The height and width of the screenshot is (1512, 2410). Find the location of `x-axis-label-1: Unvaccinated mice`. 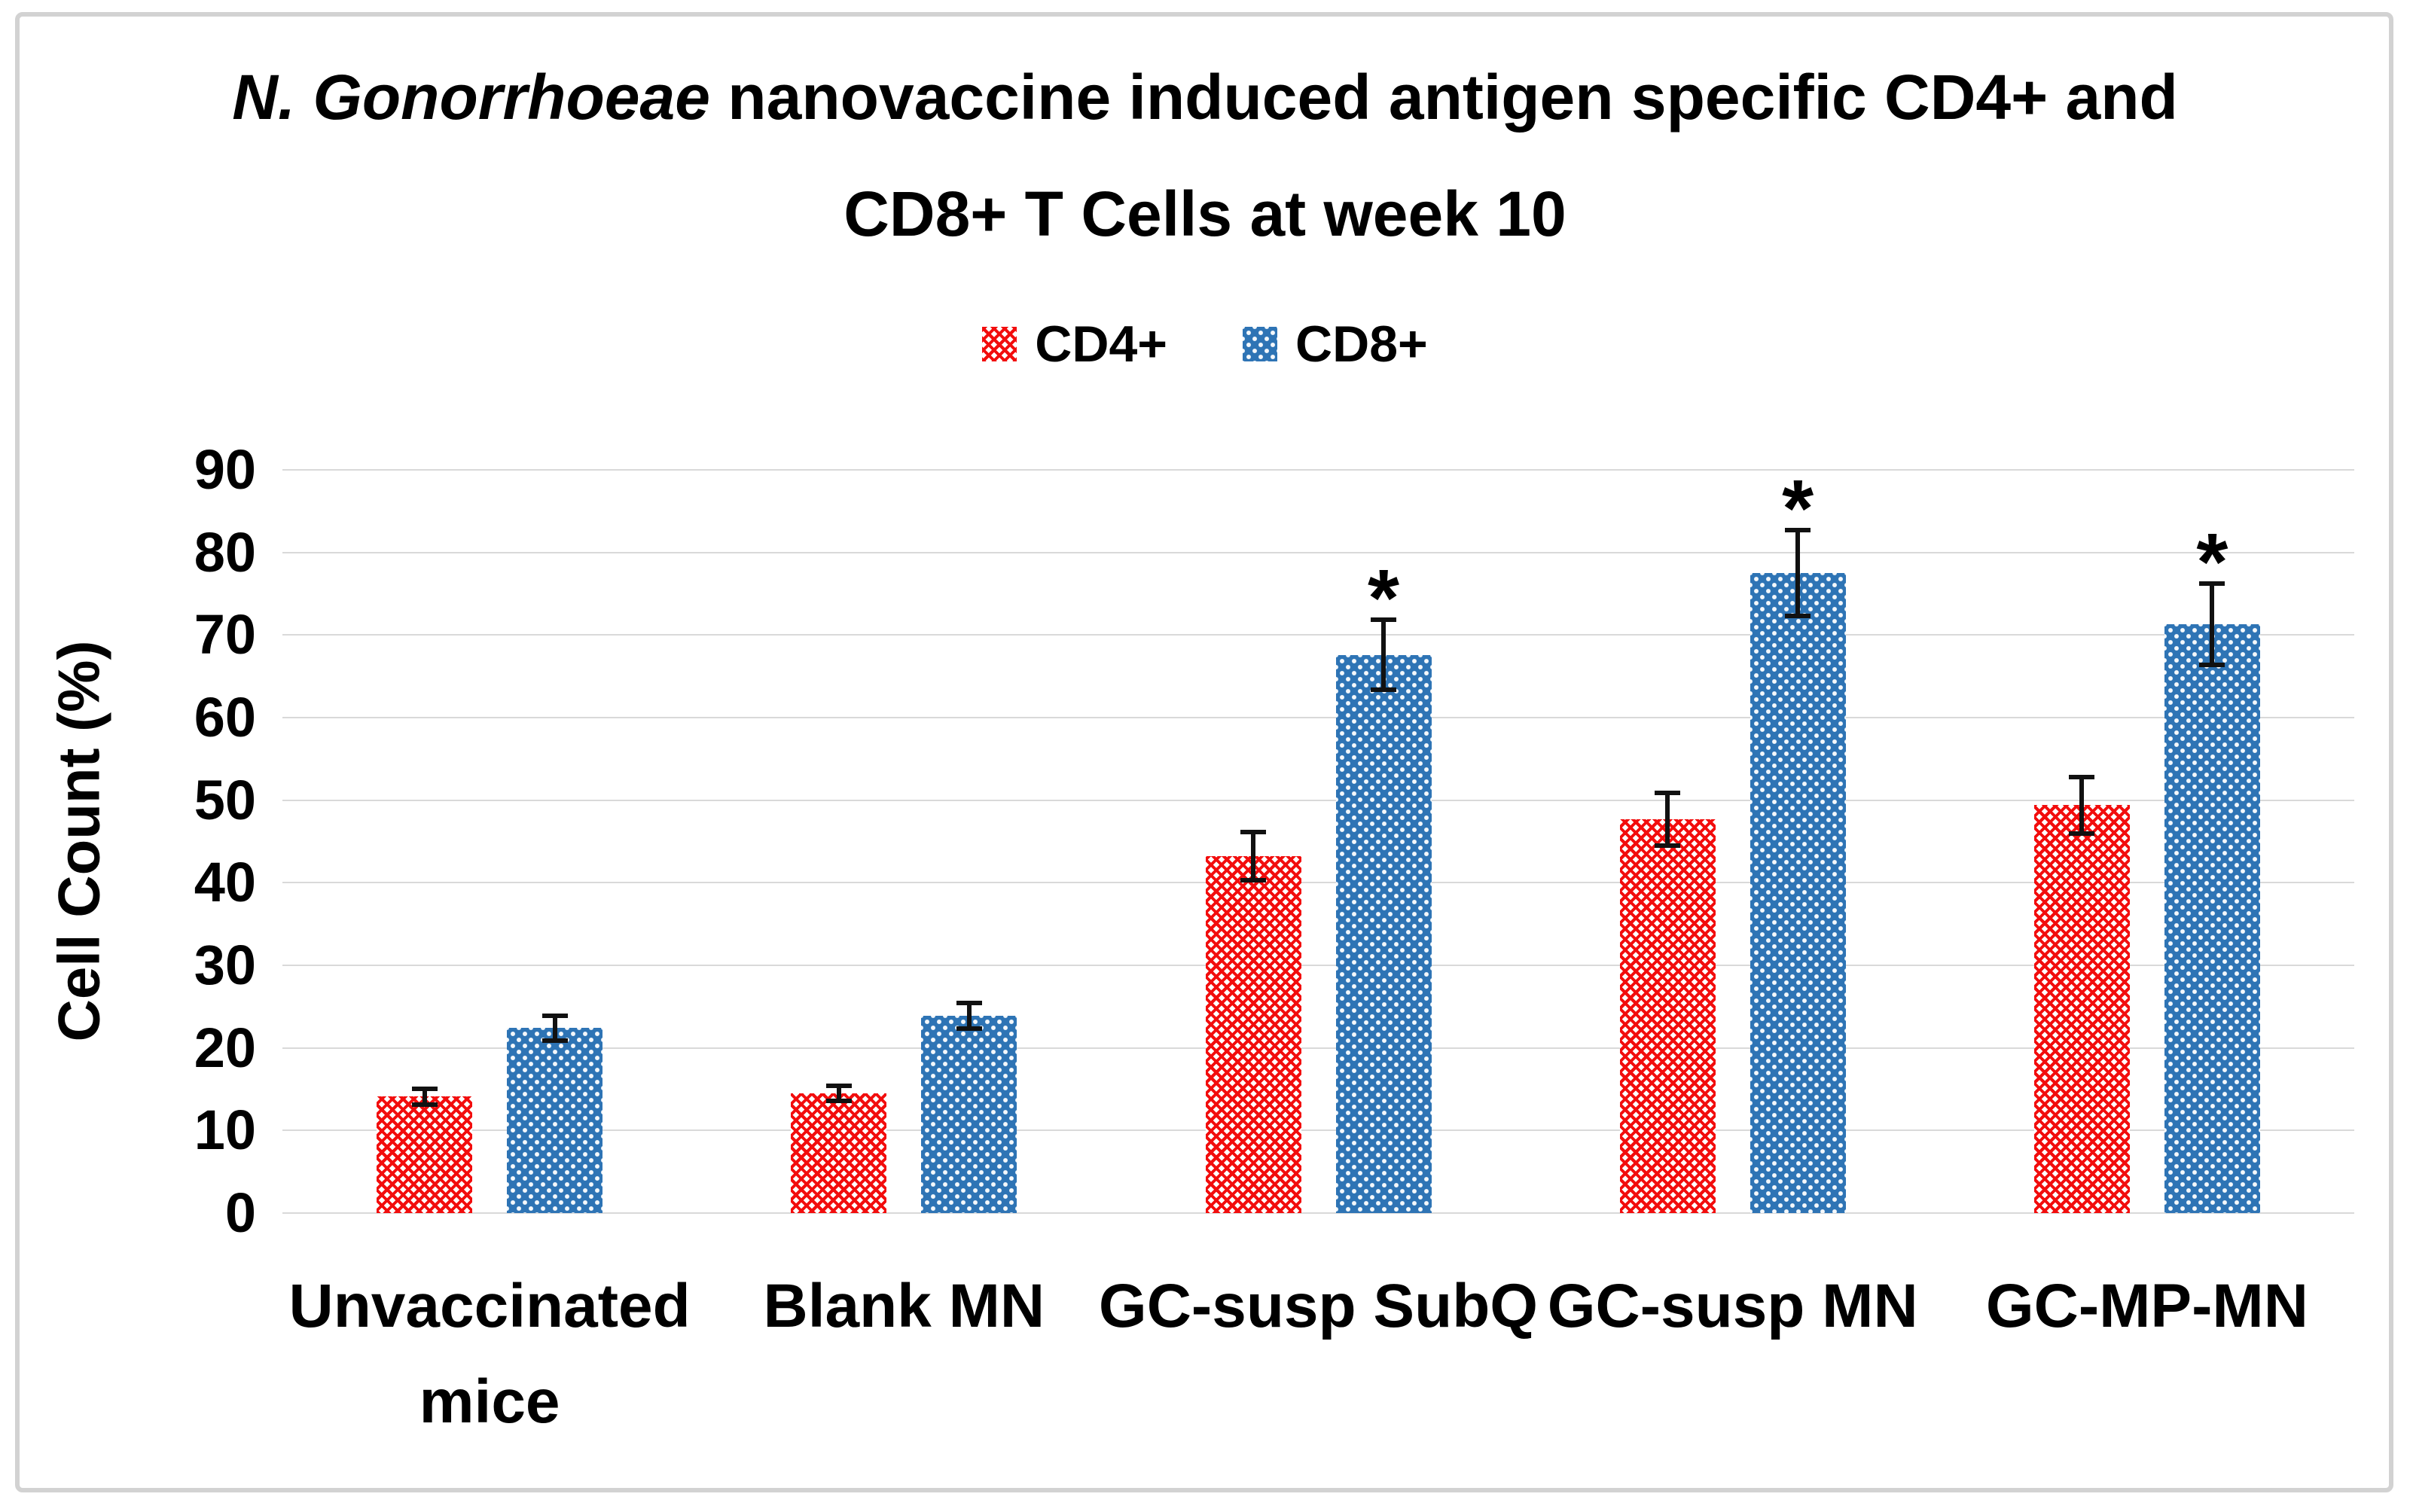

x-axis-label-1: Unvaccinated mice is located at coordinates (489, 1354).